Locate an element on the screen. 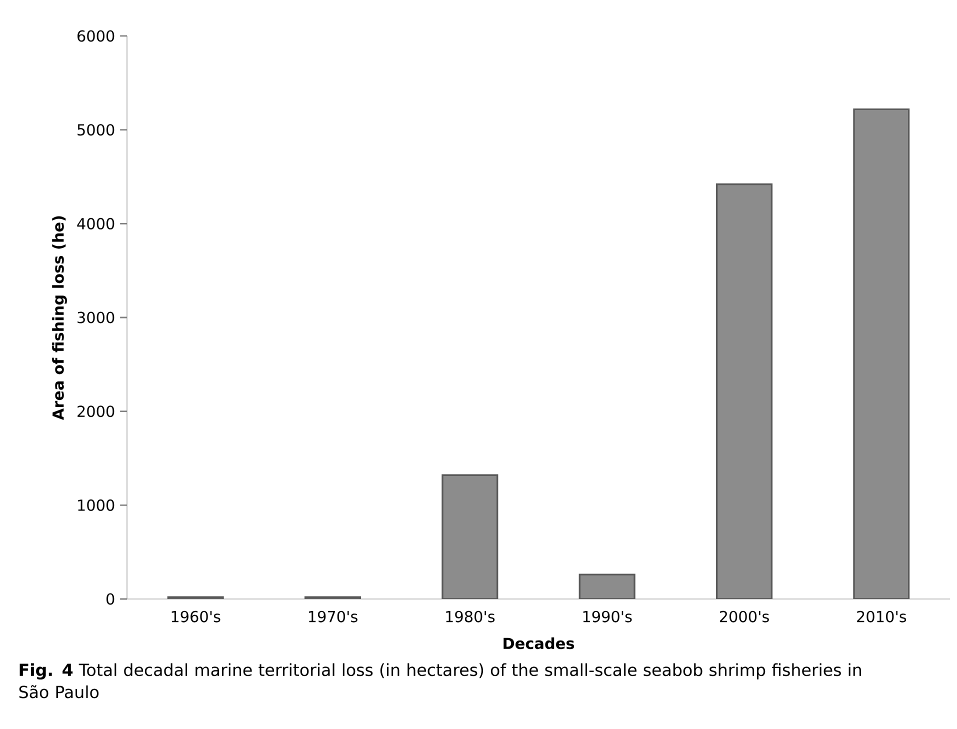  x-tick-label: 1990's is located at coordinates (607, 616).